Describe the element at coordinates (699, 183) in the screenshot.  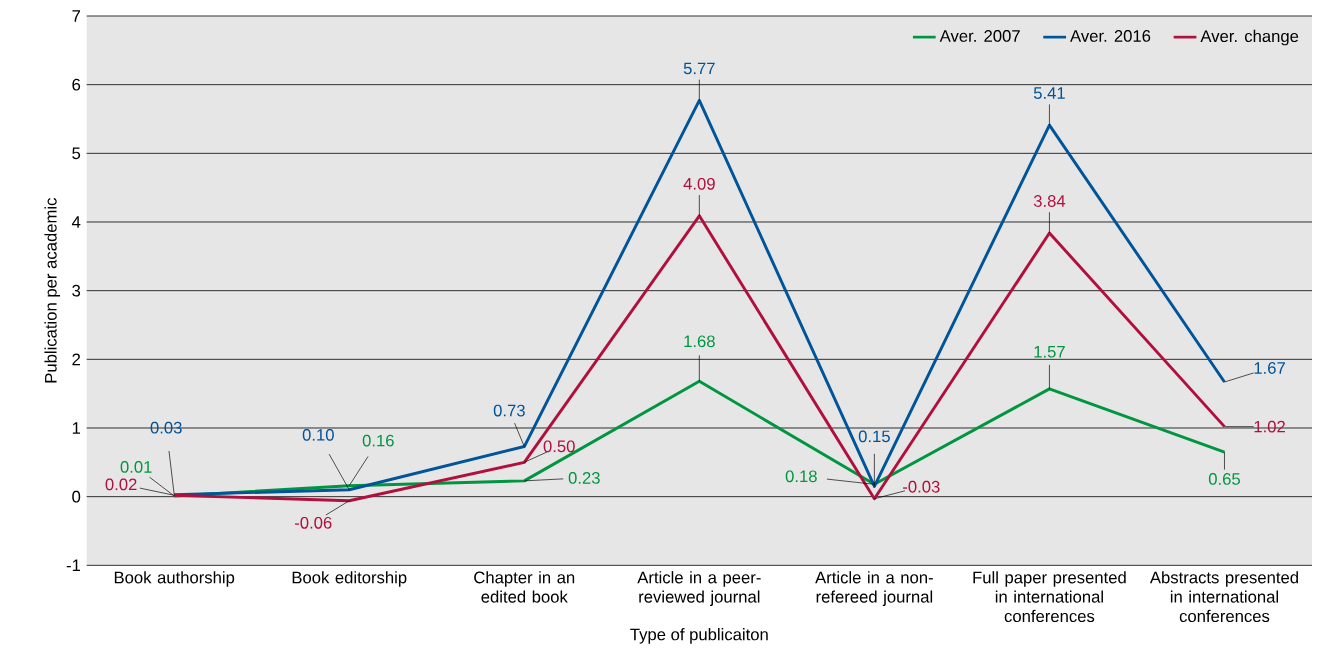
I see `data-label: 4.09` at that location.